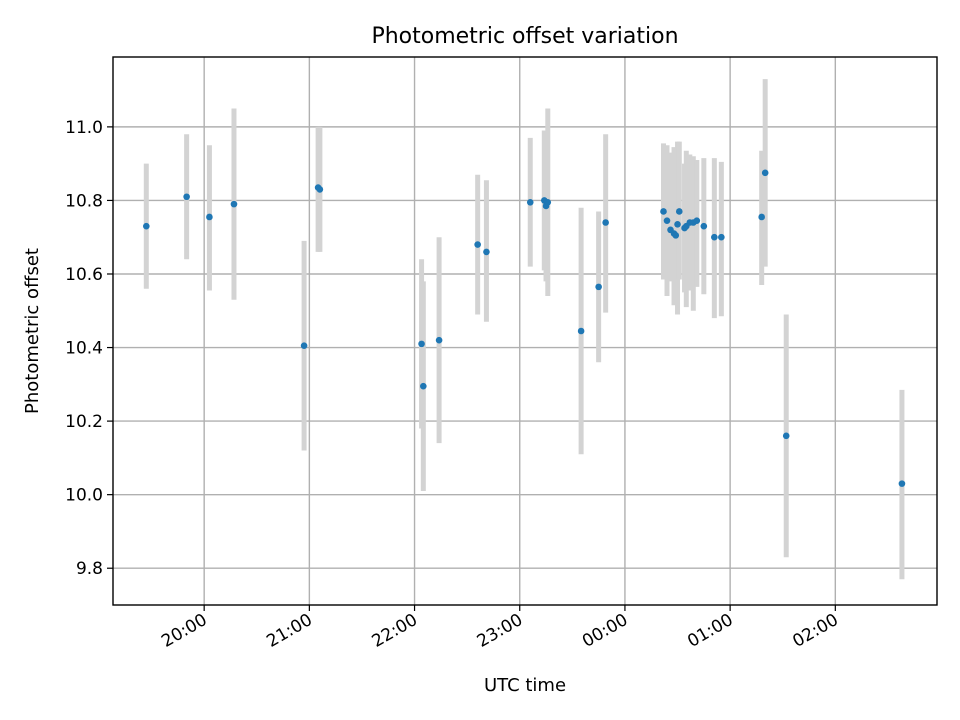 This screenshot has height=720, width=960. I want to click on chart-title: Photometric offset variation, so click(524, 36).